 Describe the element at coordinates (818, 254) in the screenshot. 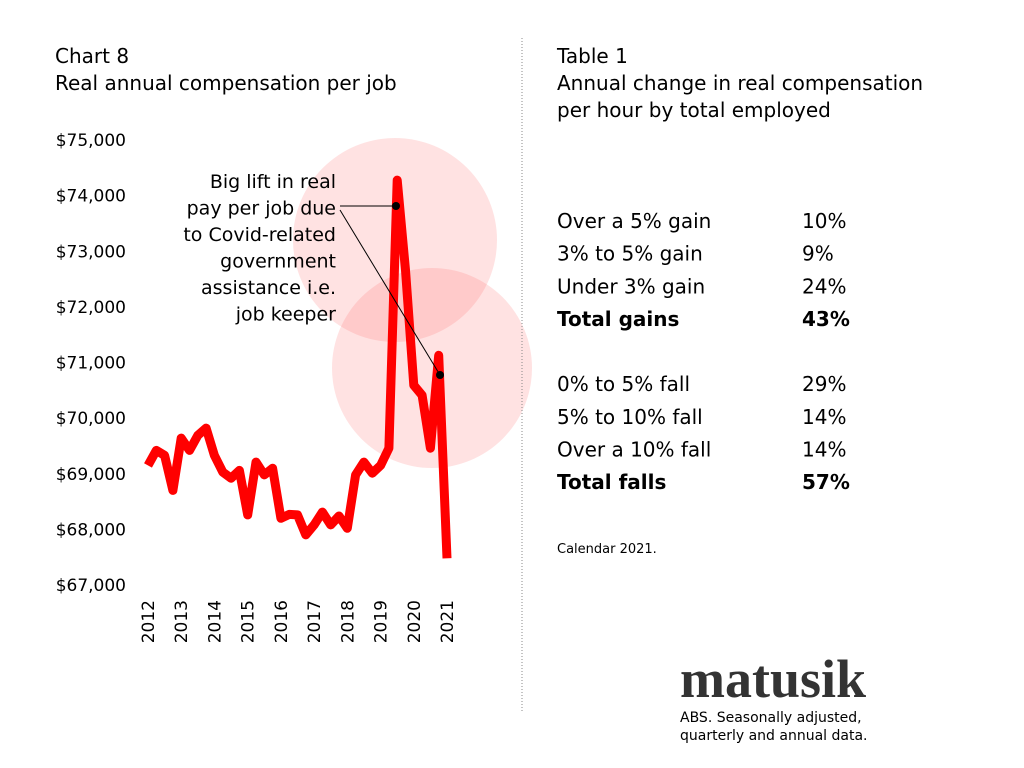

I see `table-value: 9%` at that location.